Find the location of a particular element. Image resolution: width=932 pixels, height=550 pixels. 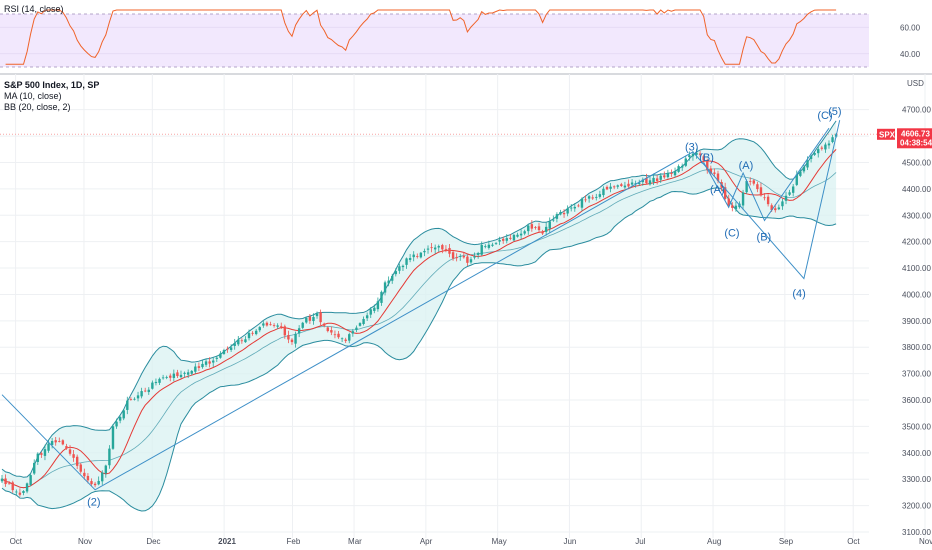

time-tick-label: Feb is located at coordinates (294, 541).